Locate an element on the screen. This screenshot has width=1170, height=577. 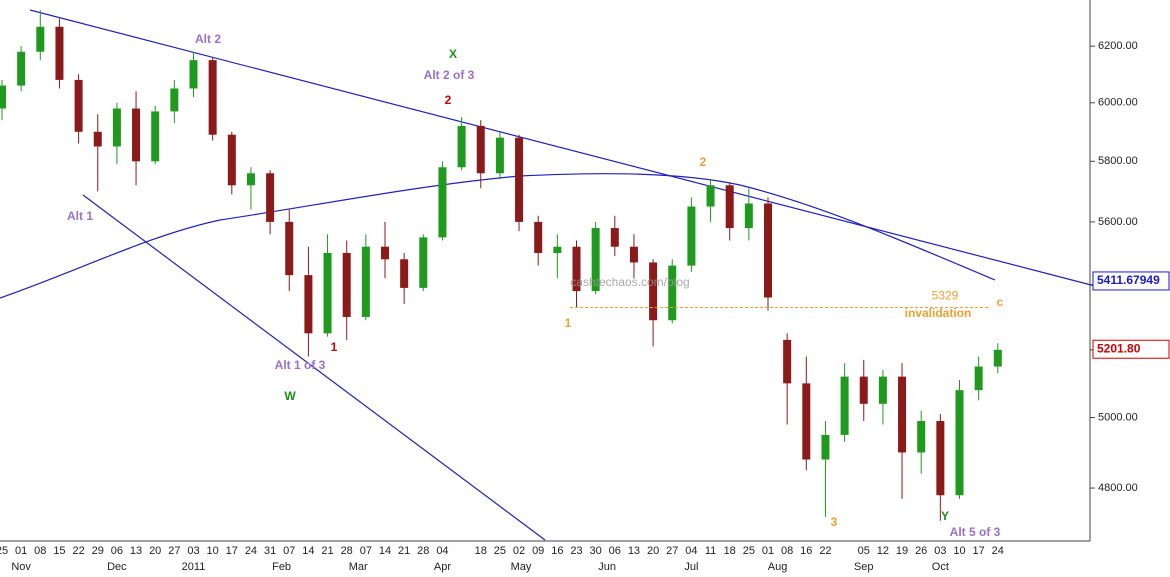
x-group-label: Nov is located at coordinates (21, 567).